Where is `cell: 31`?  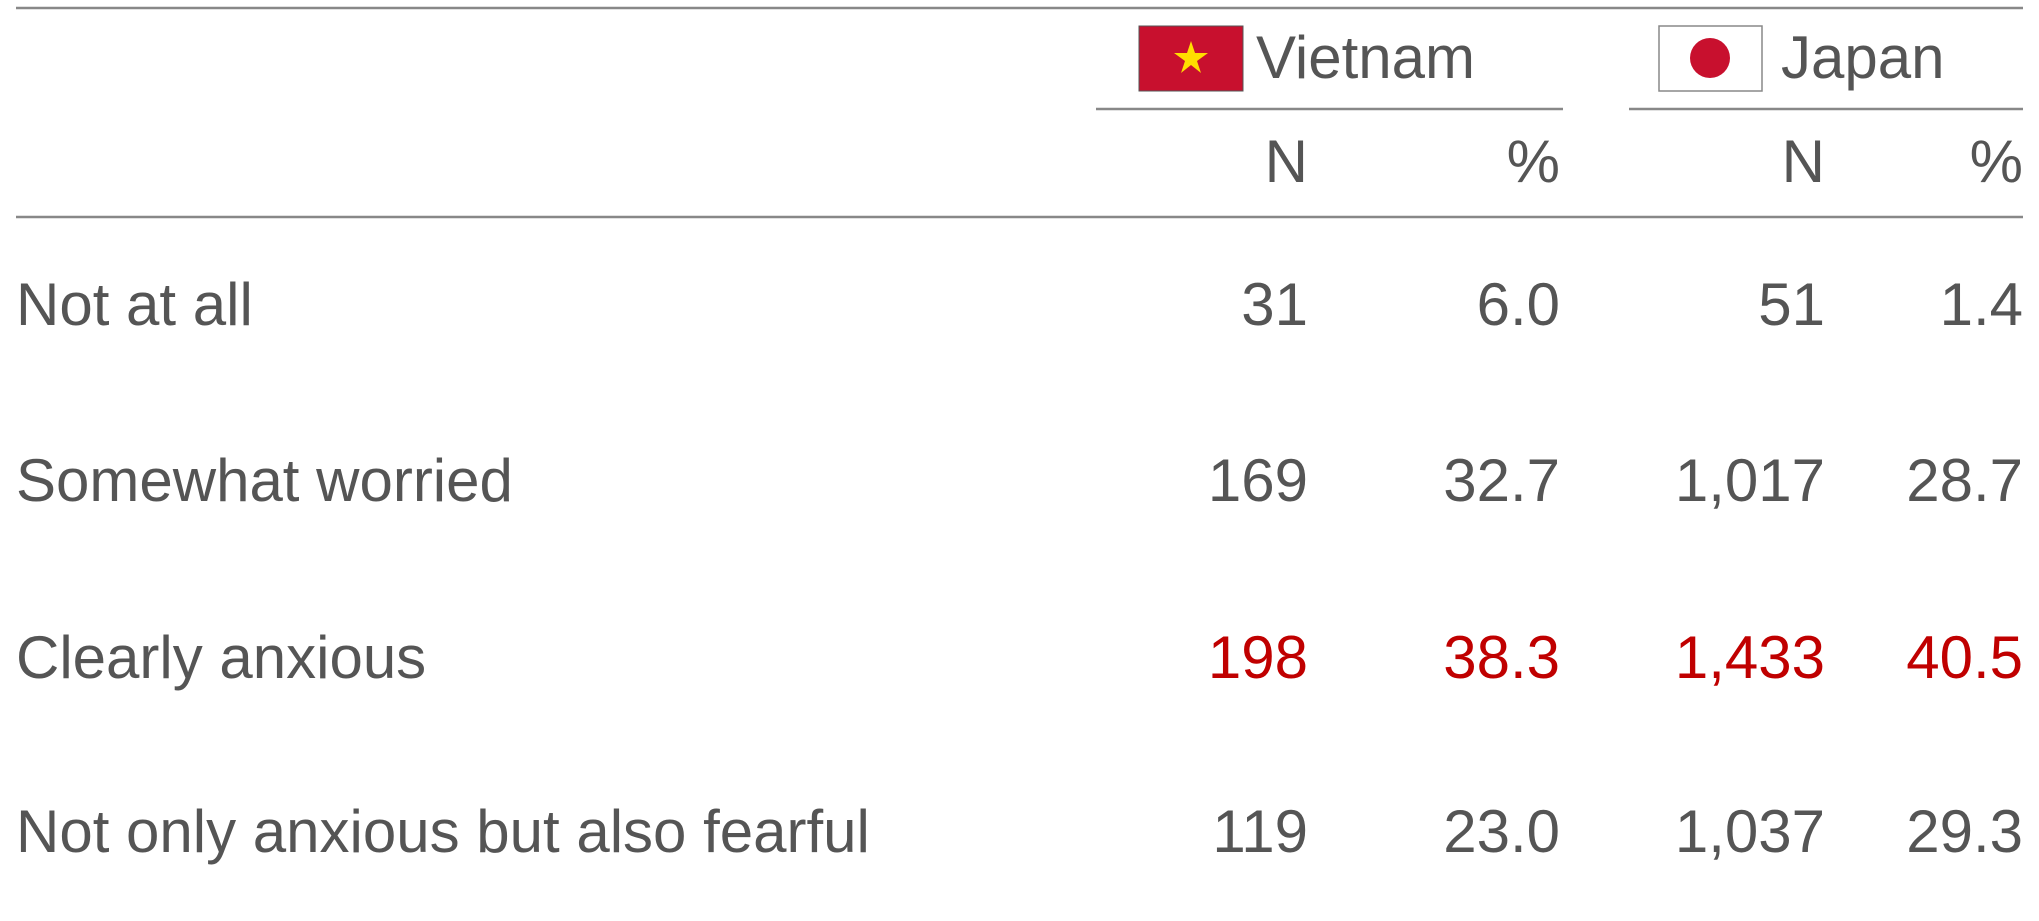
cell: 31 is located at coordinates (1274, 304).